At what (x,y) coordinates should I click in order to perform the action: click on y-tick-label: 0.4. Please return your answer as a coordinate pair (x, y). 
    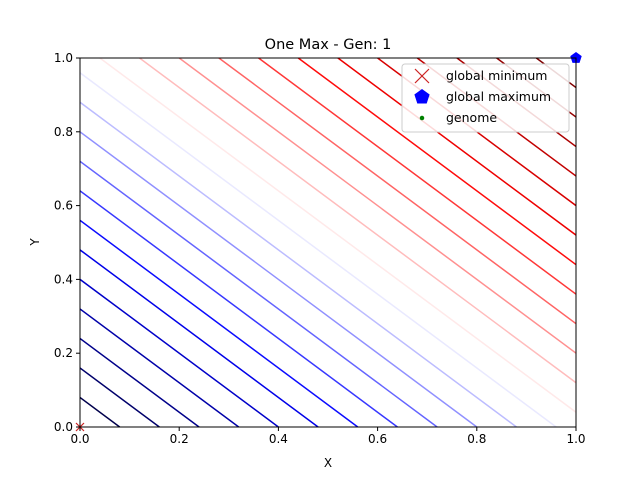
    Looking at the image, I should click on (63, 279).